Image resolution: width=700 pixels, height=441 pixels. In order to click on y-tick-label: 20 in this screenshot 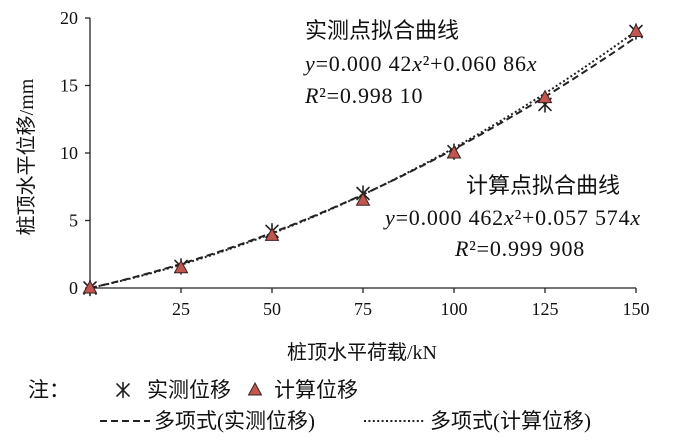, I will do `click(69, 18)`.